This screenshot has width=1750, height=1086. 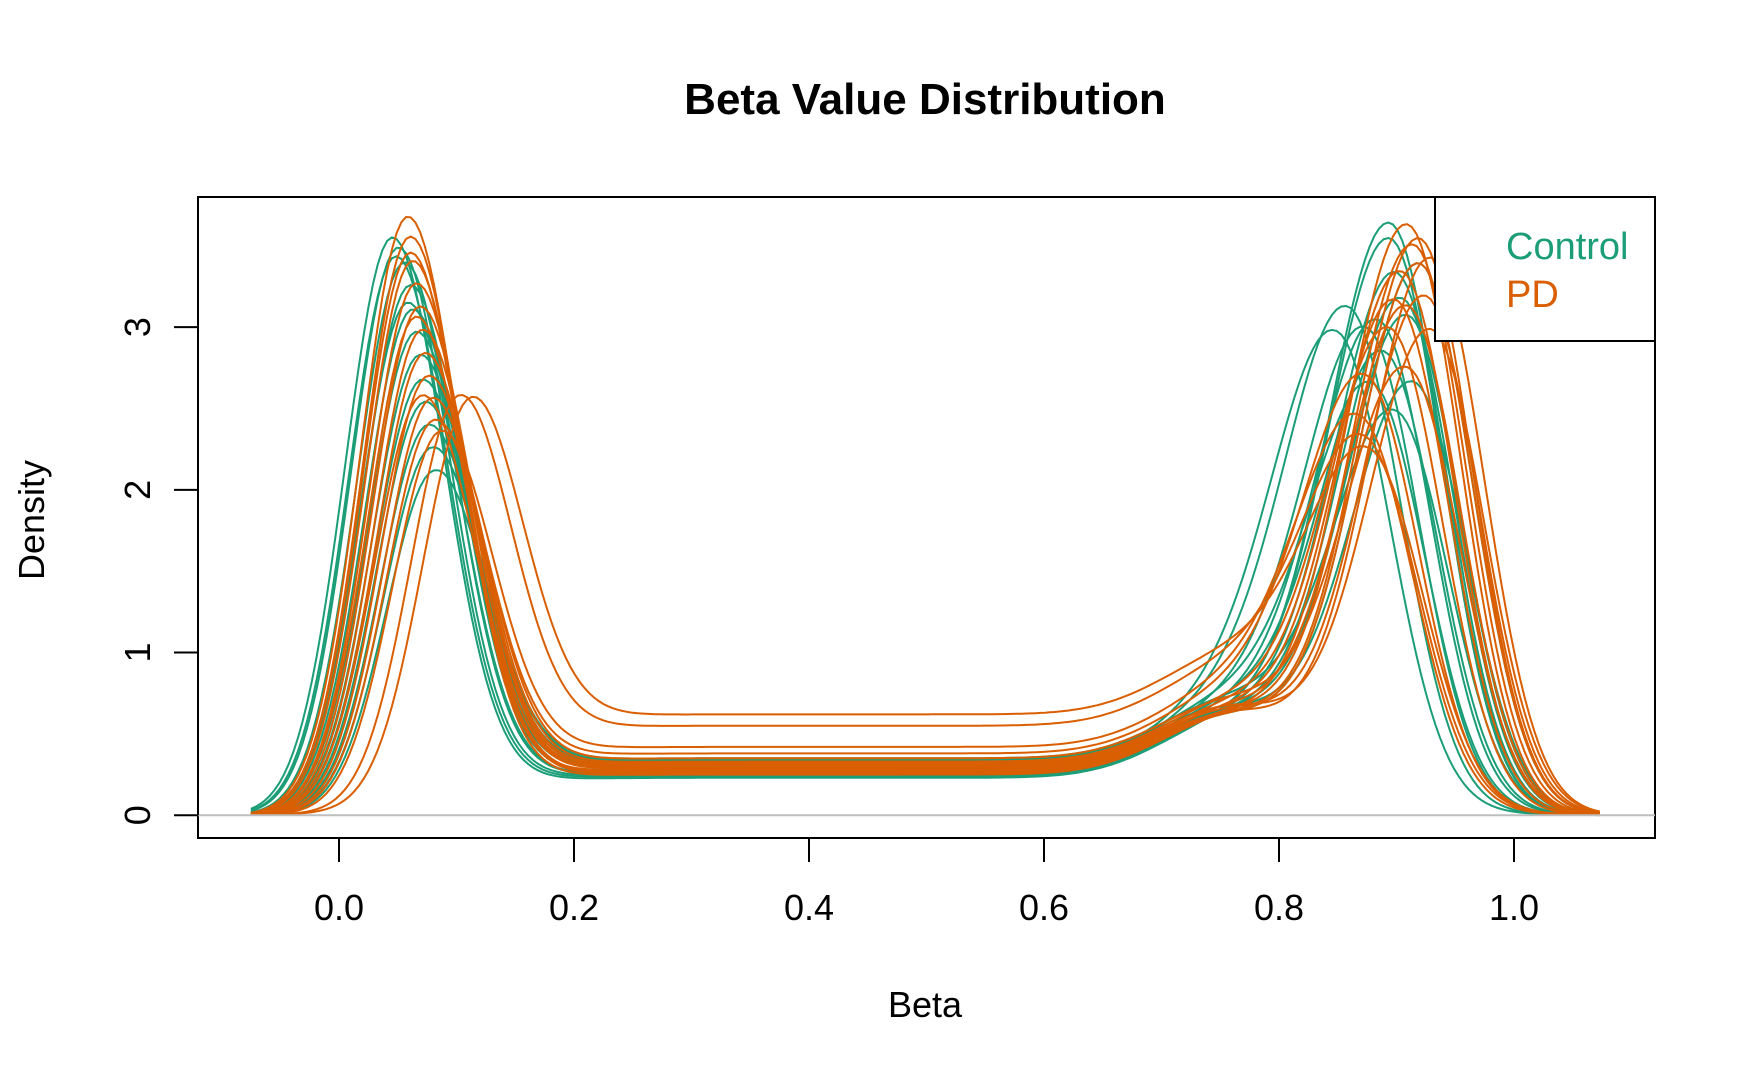 I want to click on x-tick-label: 0.6, so click(x=1044, y=907).